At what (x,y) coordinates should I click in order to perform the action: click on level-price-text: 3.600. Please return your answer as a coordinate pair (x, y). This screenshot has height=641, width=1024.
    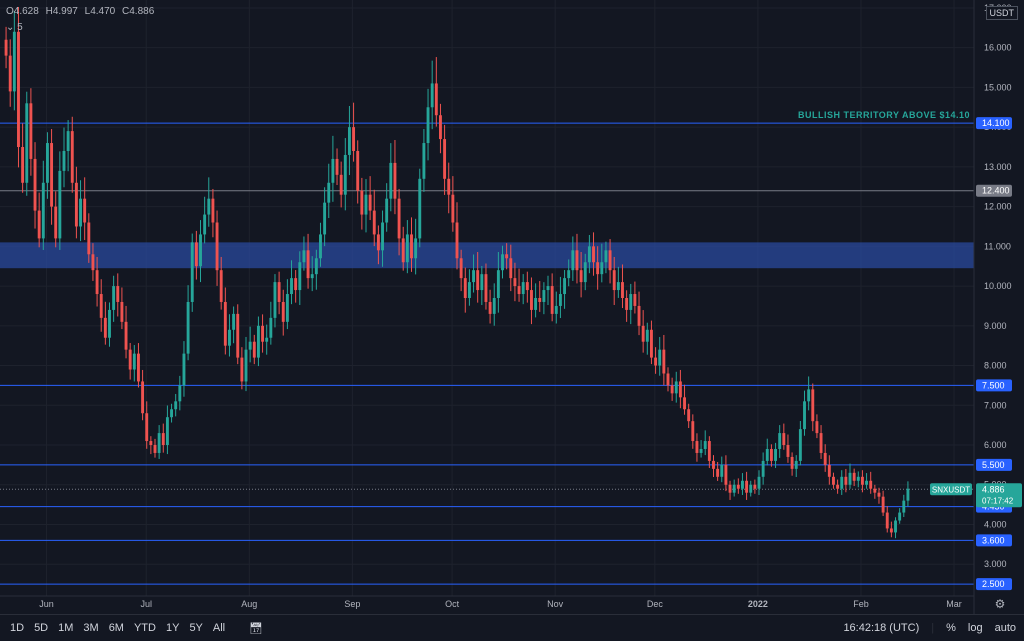
    Looking at the image, I should click on (993, 540).